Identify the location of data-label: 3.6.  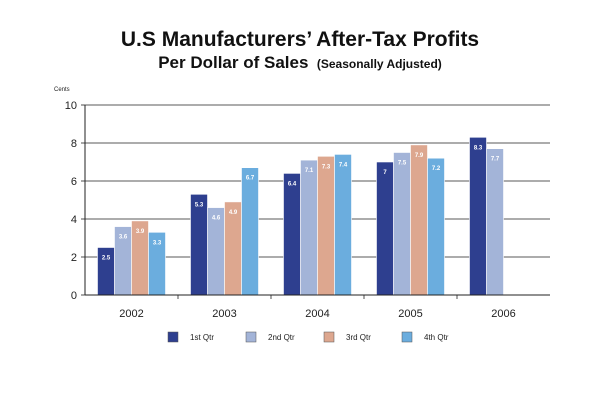
(123, 238).